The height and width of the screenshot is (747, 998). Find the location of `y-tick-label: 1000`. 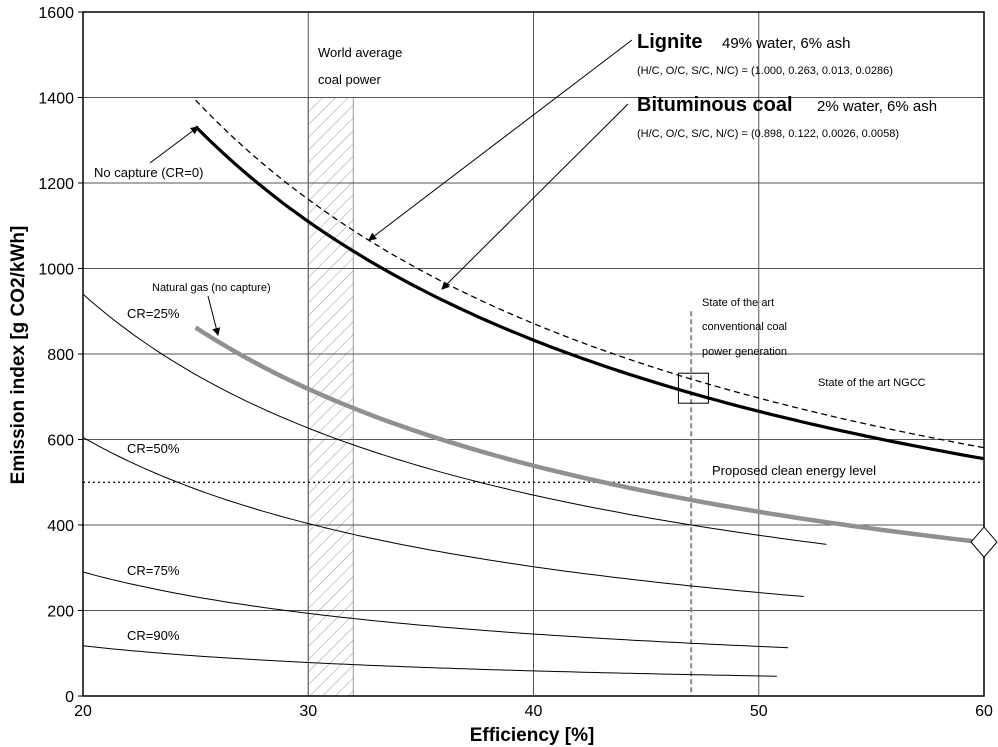

y-tick-label: 1000 is located at coordinates (56, 270).